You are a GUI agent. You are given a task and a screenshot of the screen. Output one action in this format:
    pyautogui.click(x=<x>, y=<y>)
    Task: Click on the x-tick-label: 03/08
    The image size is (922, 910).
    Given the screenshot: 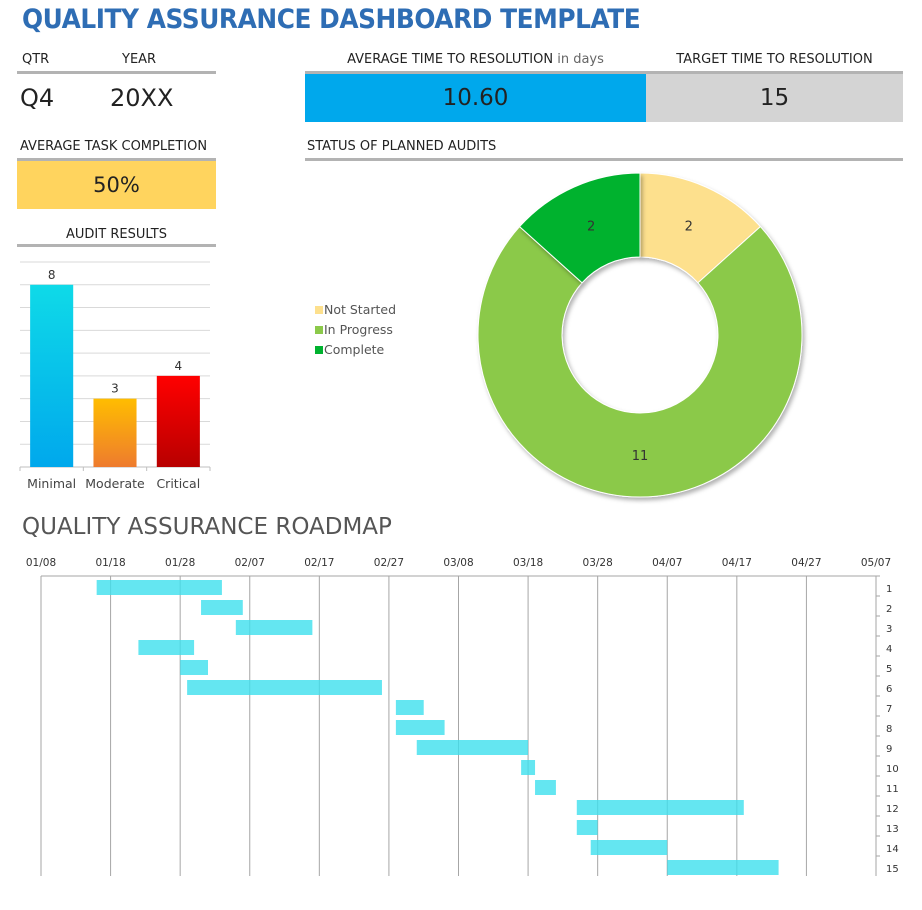 What is the action you would take?
    pyautogui.click(x=458, y=563)
    